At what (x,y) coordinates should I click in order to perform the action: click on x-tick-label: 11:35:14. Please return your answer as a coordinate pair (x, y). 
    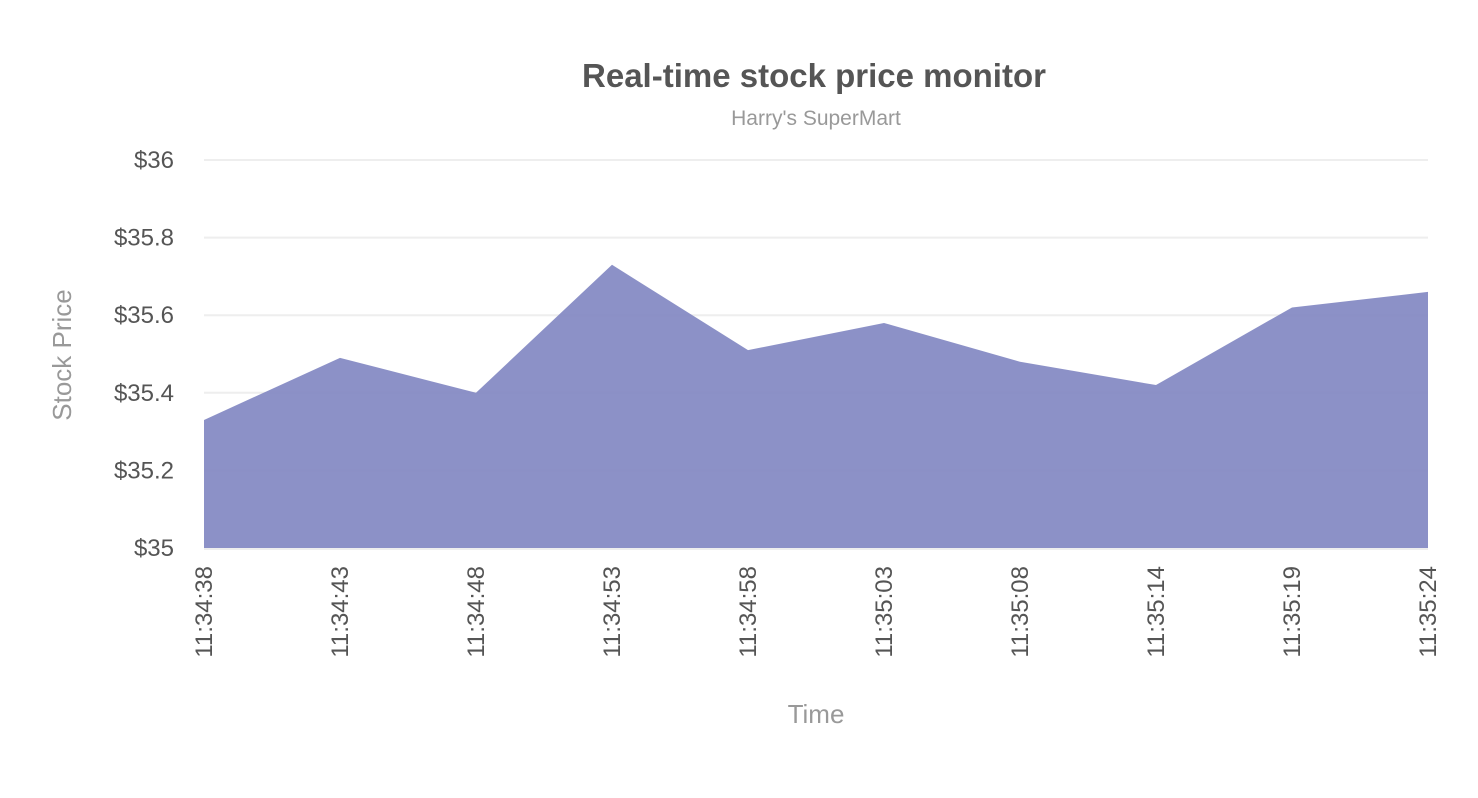
    Looking at the image, I should click on (1156, 612).